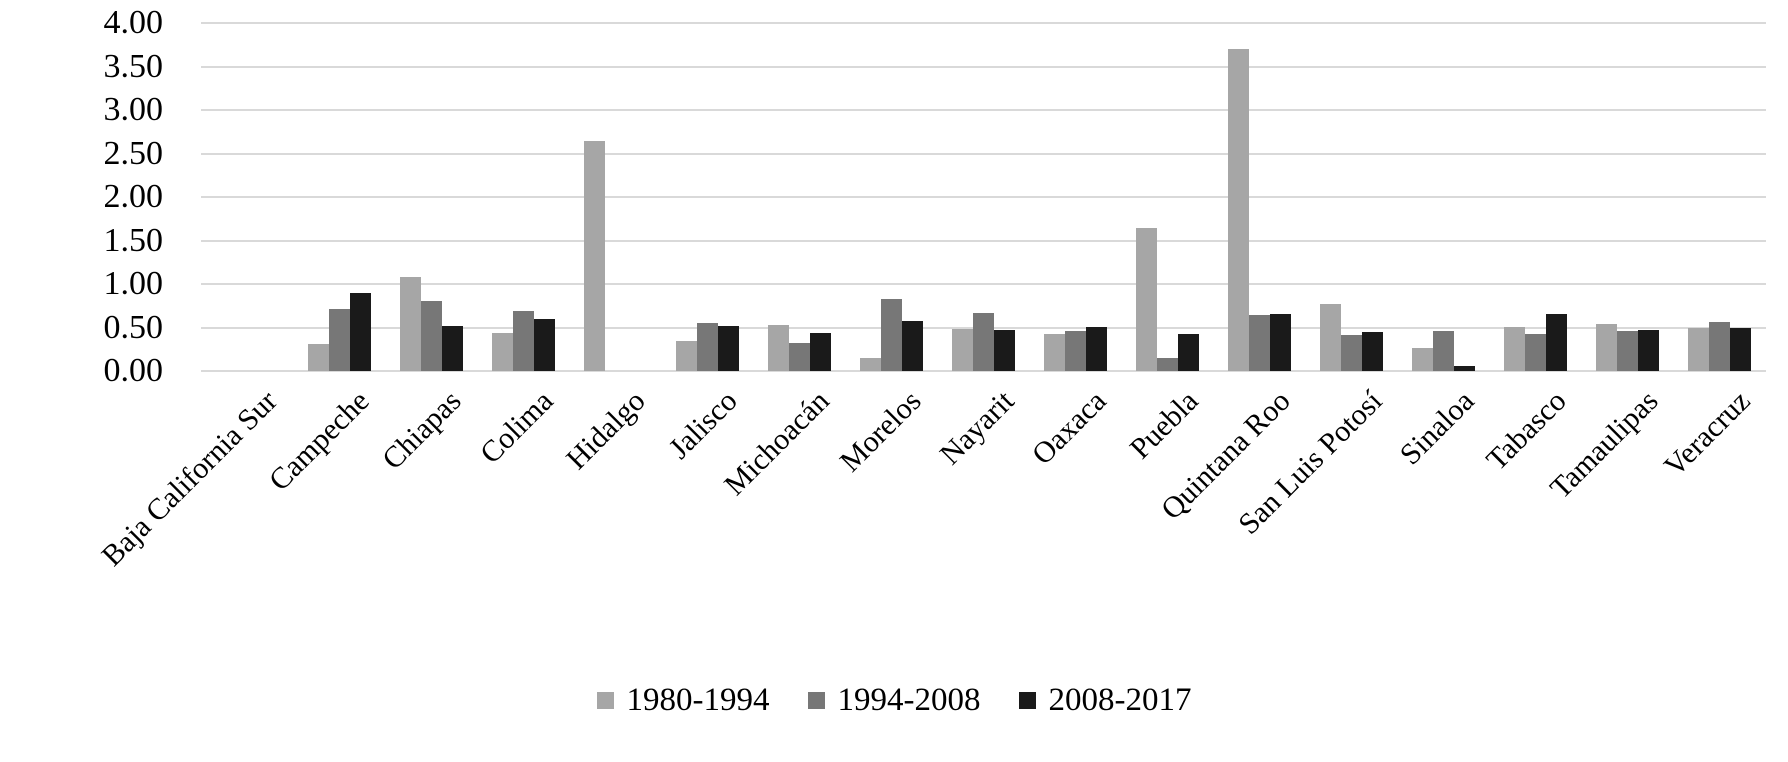  I want to click on x-tick-label: Baja California Sur, so click(189, 478).